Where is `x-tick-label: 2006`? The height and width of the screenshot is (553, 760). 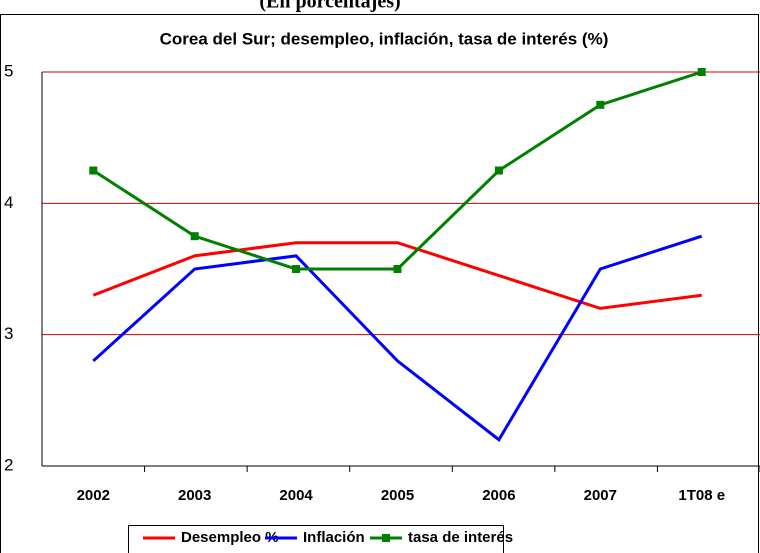
x-tick-label: 2006 is located at coordinates (498, 495).